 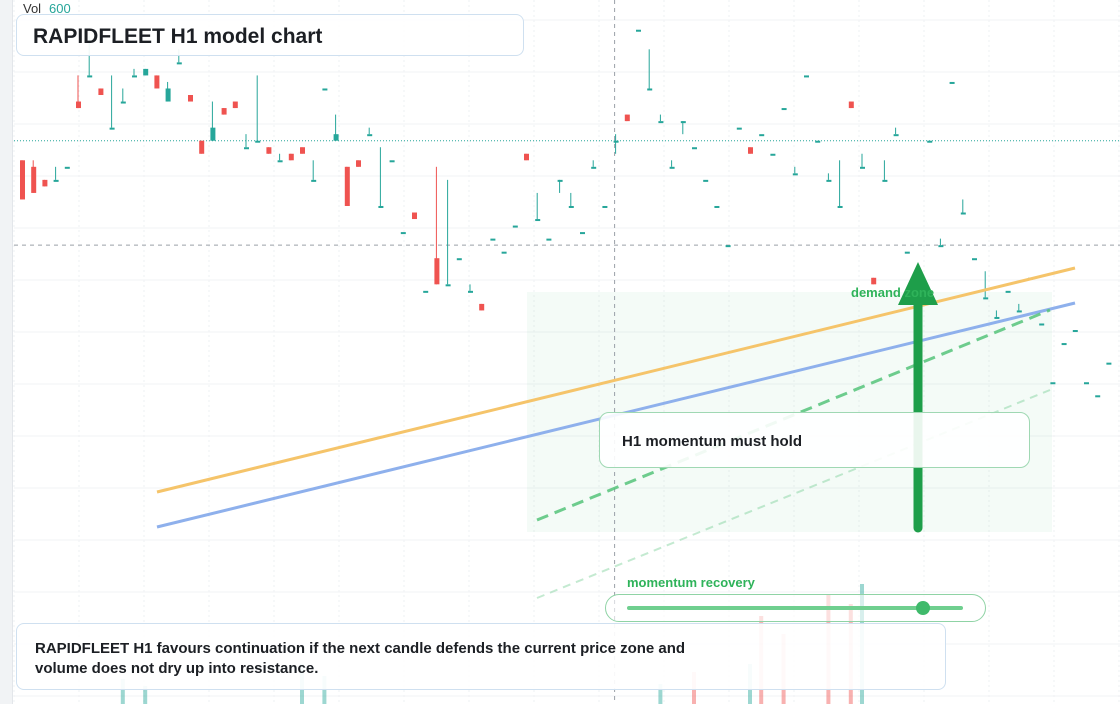 I want to click on price-scale-edge, so click(x=6, y=352).